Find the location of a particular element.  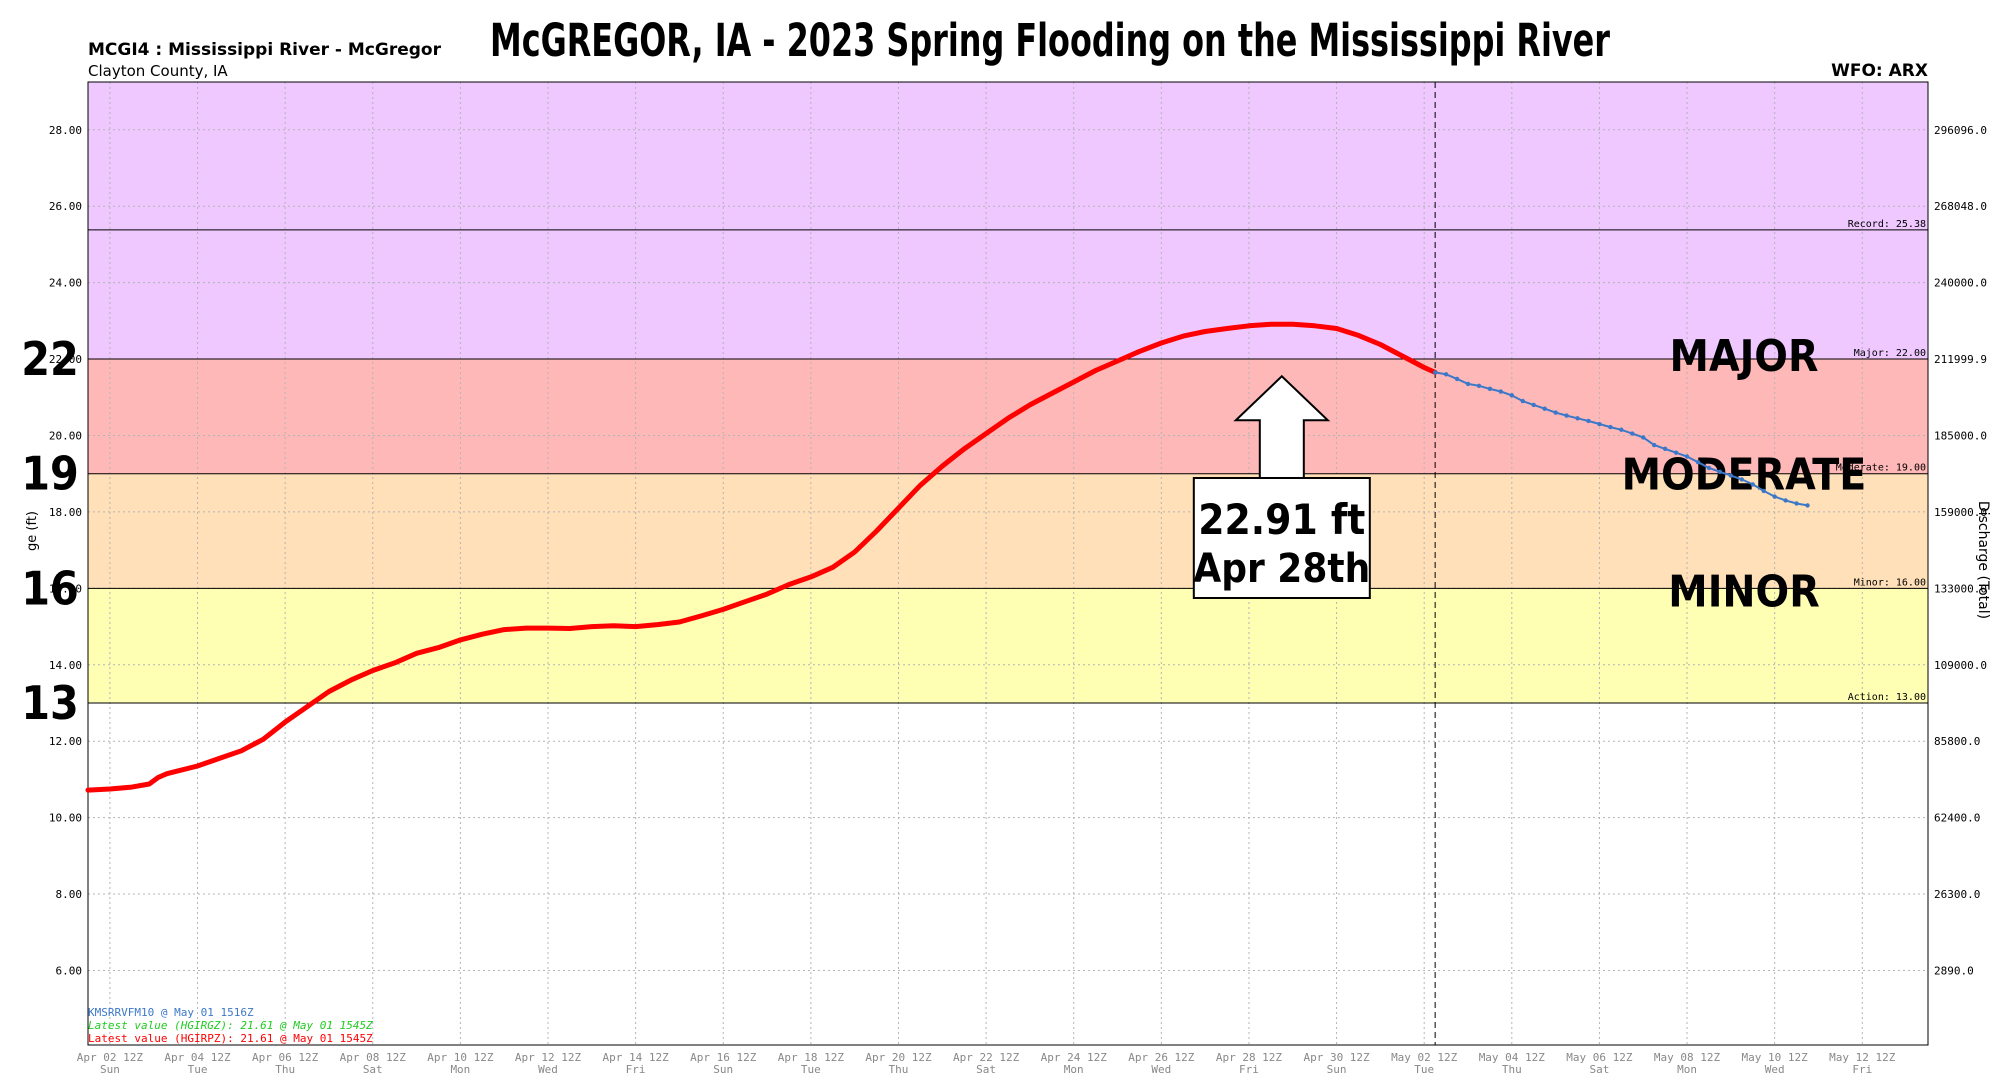

right-tick-label: 185000.0 is located at coordinates (1960, 435).